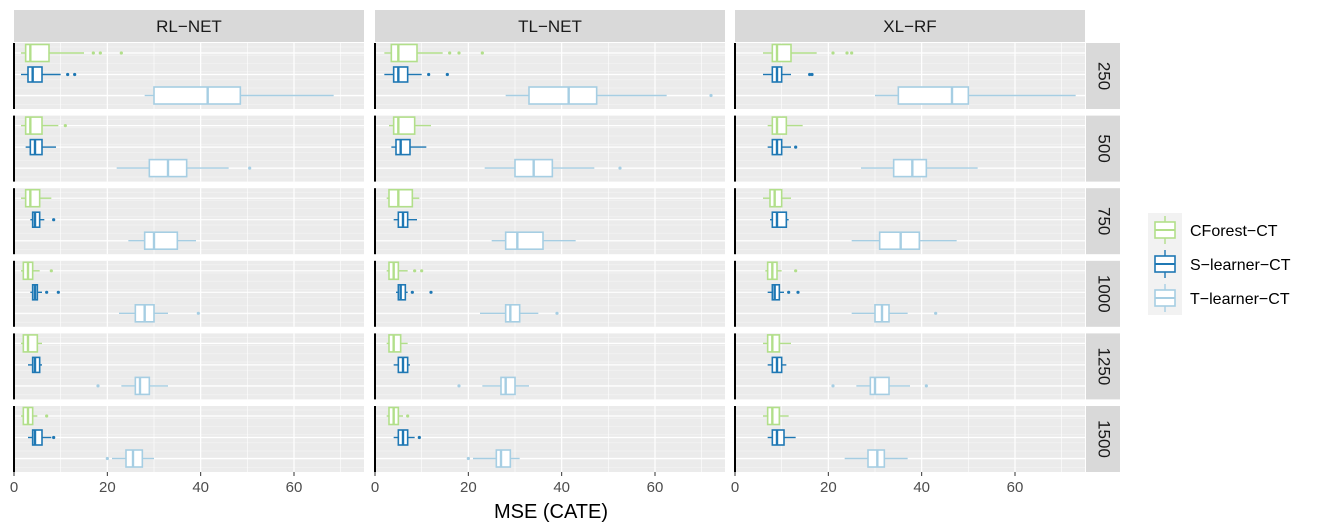  I want to click on legend-label: CForest−CT, so click(1234, 231).